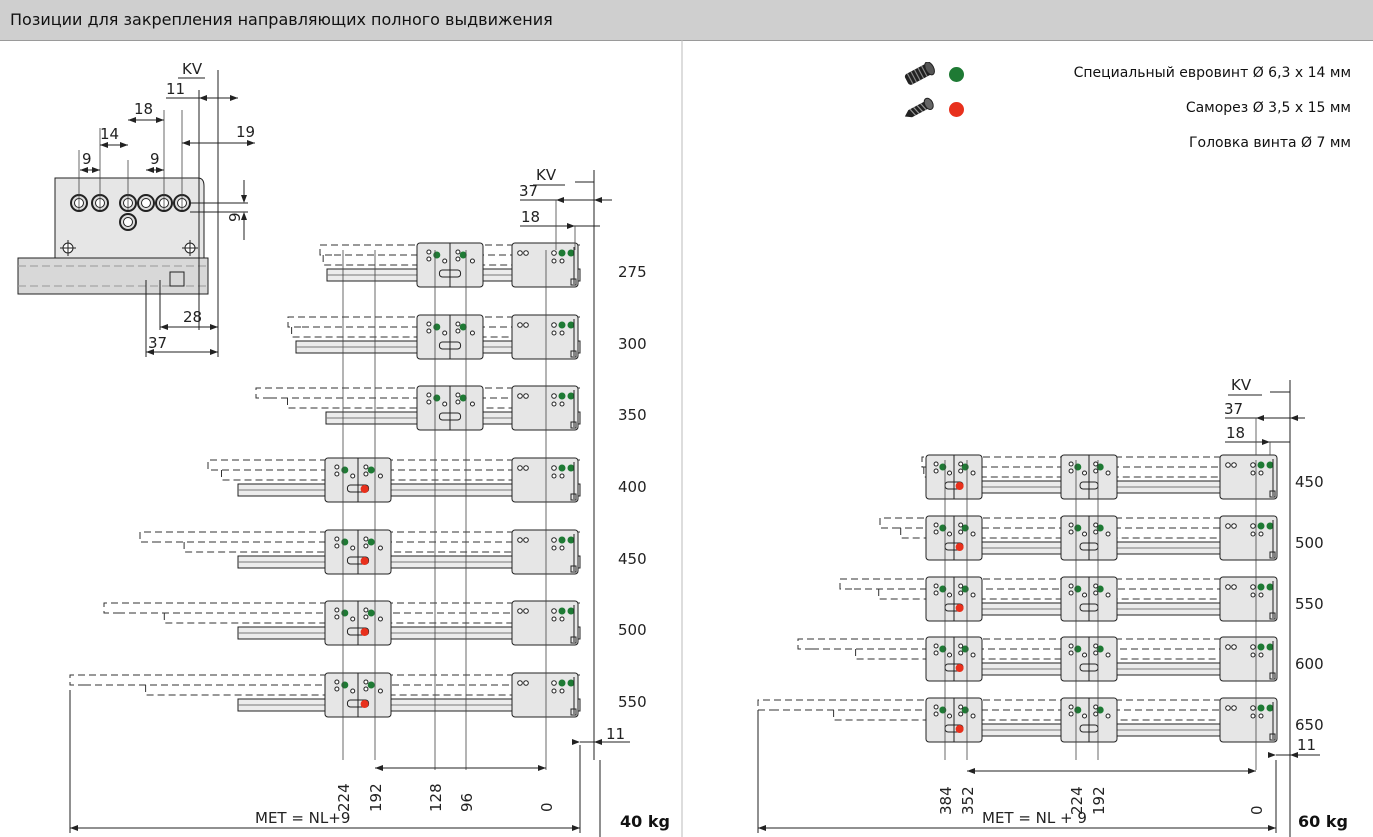 Image resolution: width=1373 pixels, height=837 pixels. Describe the element at coordinates (645, 821) in the screenshot. I see `left-weight-label: 40 kg` at that location.